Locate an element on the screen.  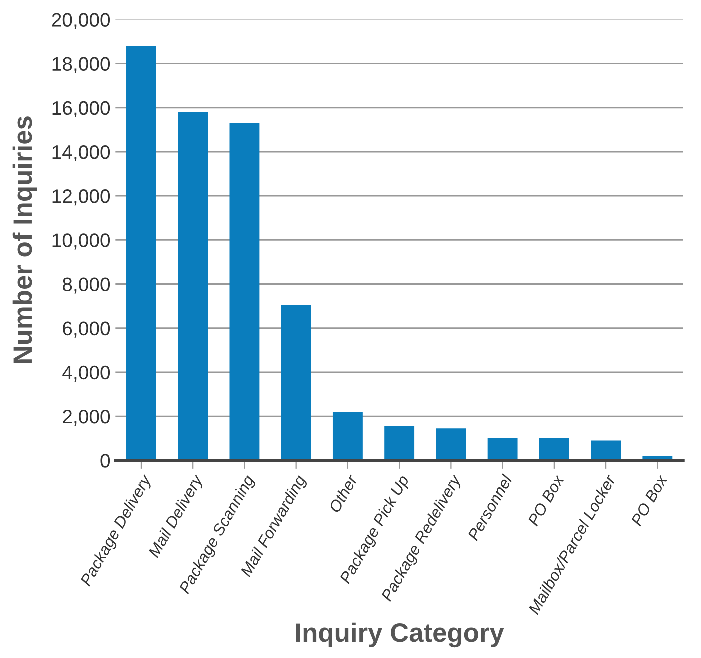
y-tick-label: 18,000 is located at coordinates (81, 65).